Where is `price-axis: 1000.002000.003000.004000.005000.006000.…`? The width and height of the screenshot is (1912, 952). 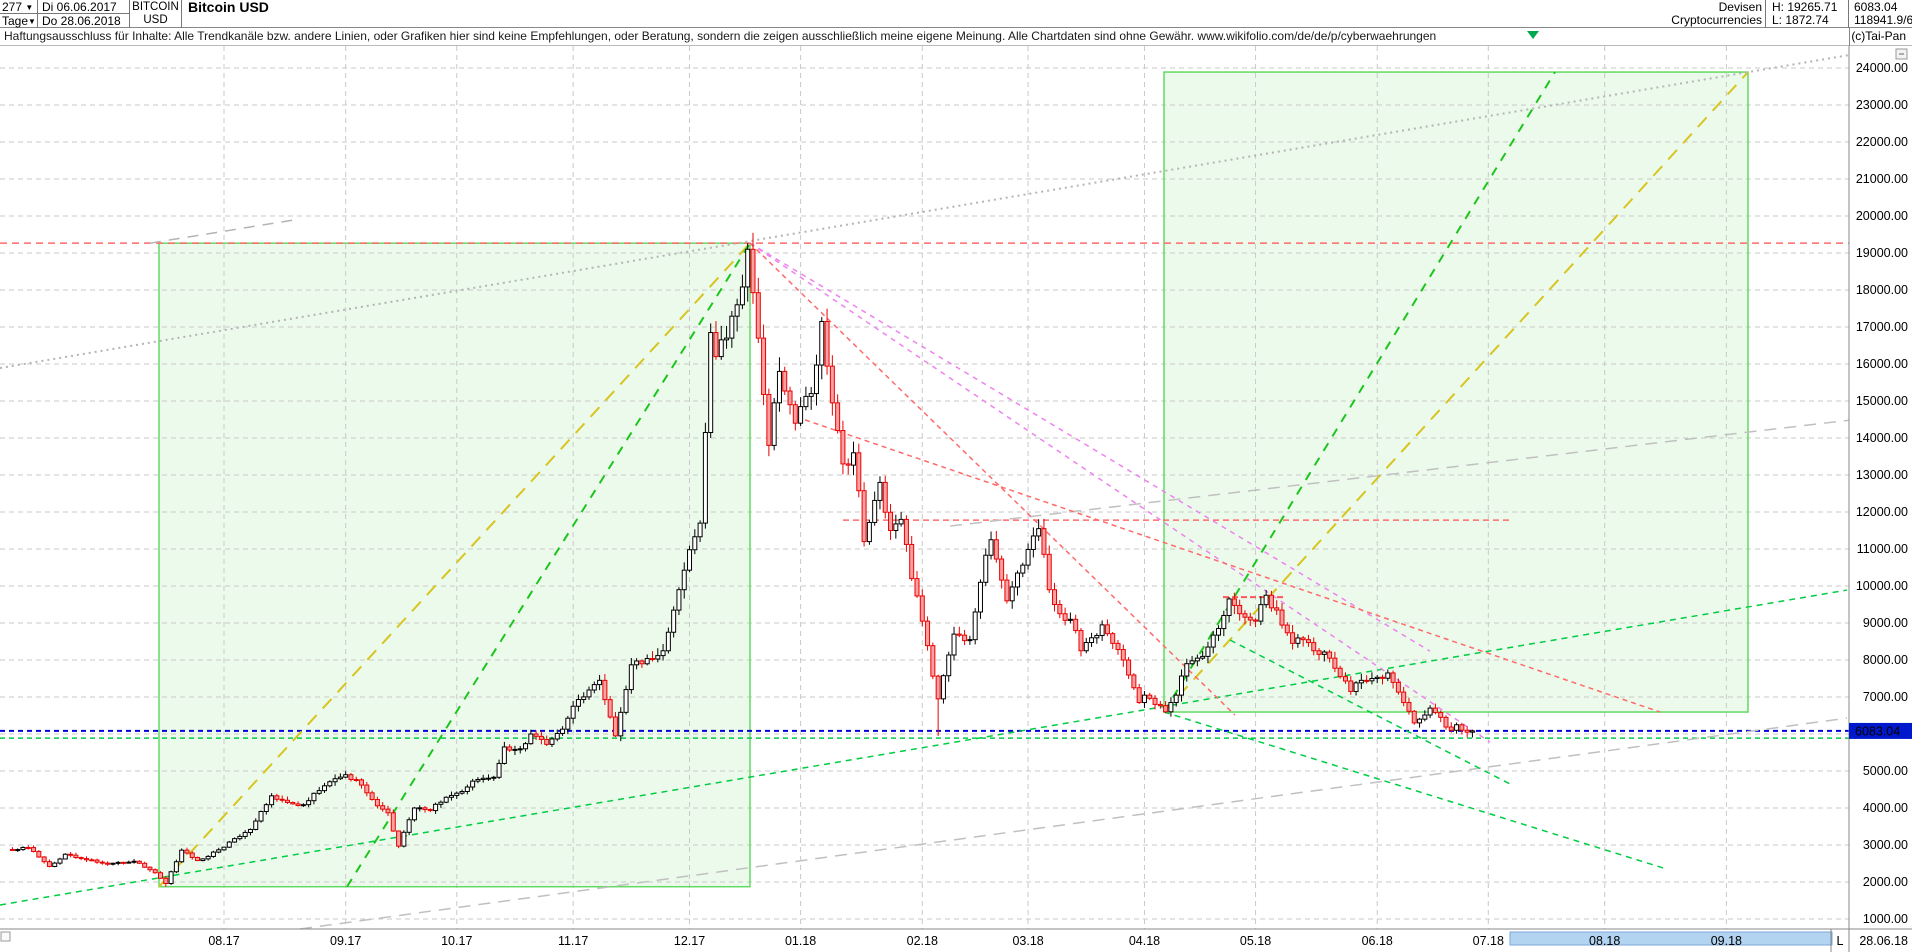 price-axis: 1000.002000.003000.004000.005000.006000.… is located at coordinates (1880, 499).